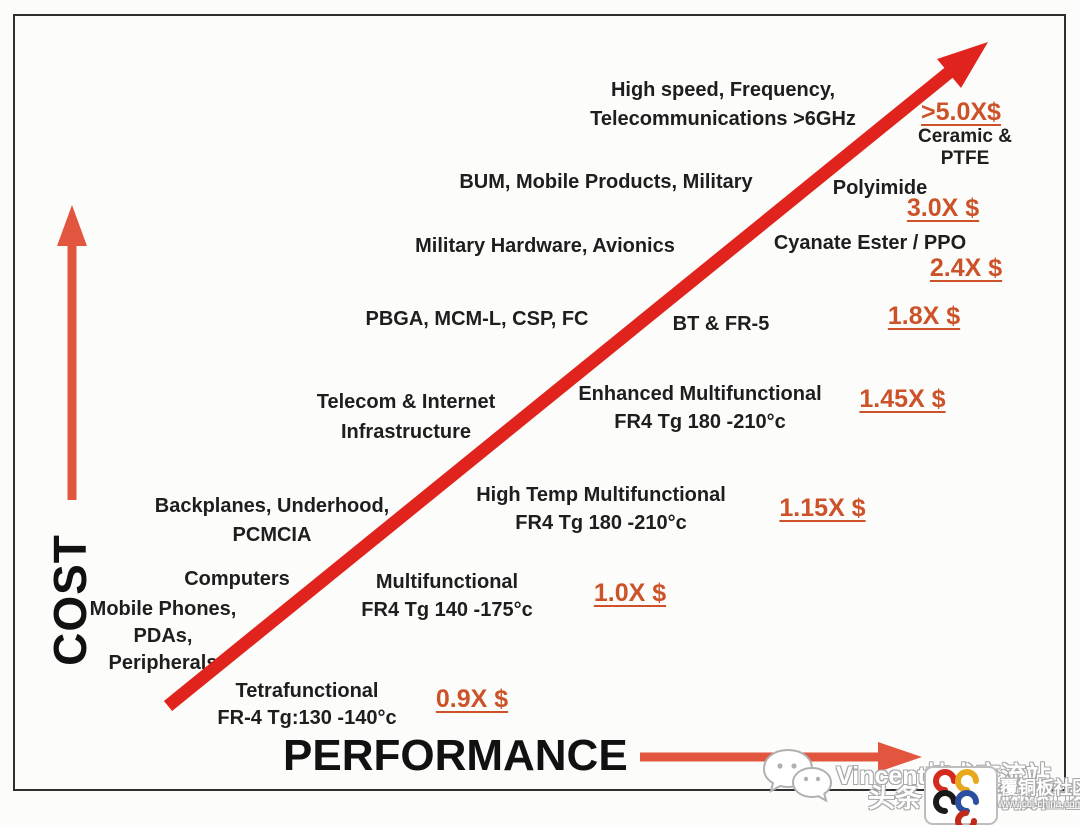 This screenshot has height=825, width=1080. What do you see at coordinates (406, 417) in the screenshot?
I see `tier-applications: Telecom & Internet Infrastructure` at bounding box center [406, 417].